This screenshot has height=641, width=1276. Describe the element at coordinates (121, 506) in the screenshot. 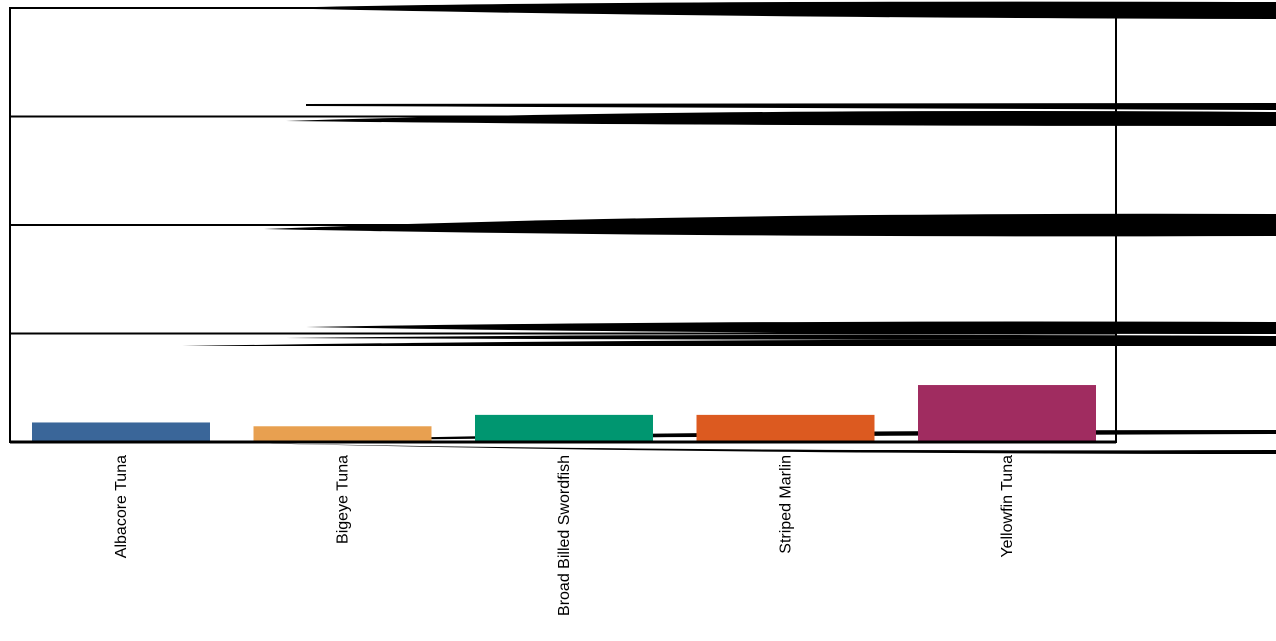

I see `x-tick-label: Albacore Tuna` at that location.